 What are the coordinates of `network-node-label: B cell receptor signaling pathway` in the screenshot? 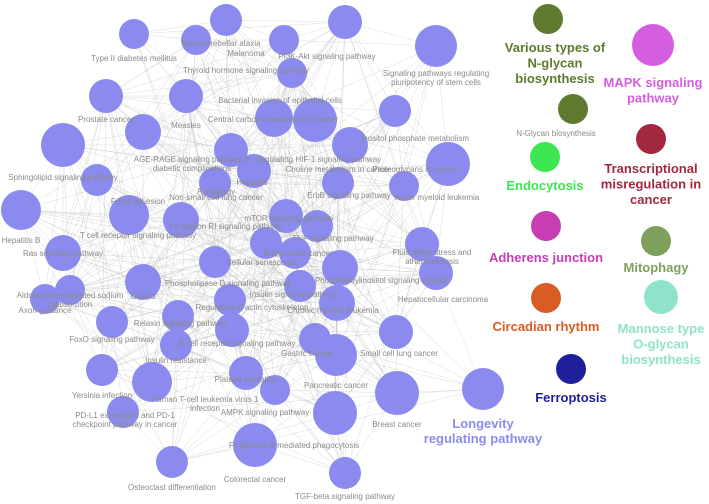 It's located at (237, 343).